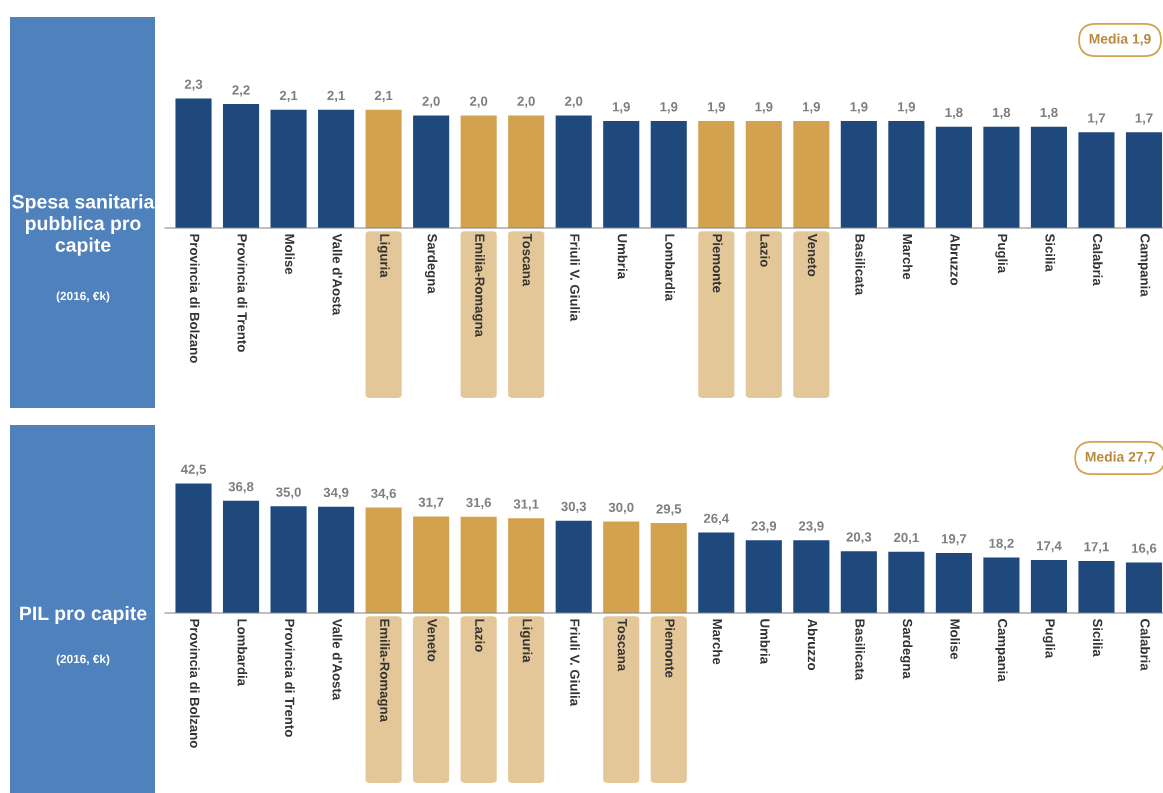 The height and width of the screenshot is (793, 1163). Describe the element at coordinates (336, 493) in the screenshot. I see `data-label: 34,9` at that location.